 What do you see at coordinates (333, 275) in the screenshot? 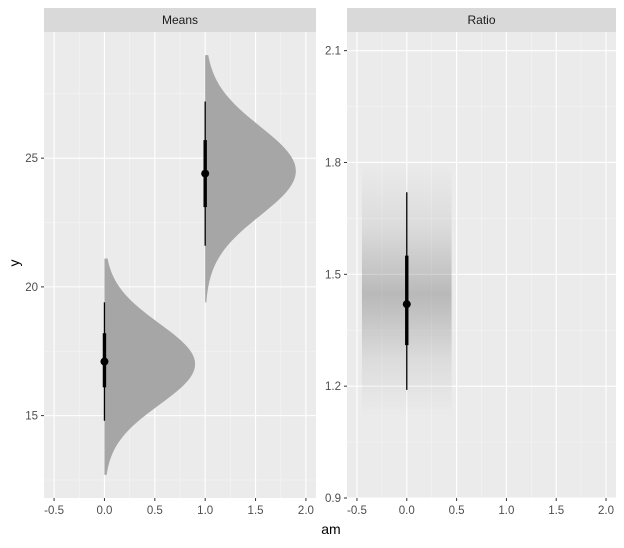
I see `y-tick-label: 1.5` at bounding box center [333, 275].